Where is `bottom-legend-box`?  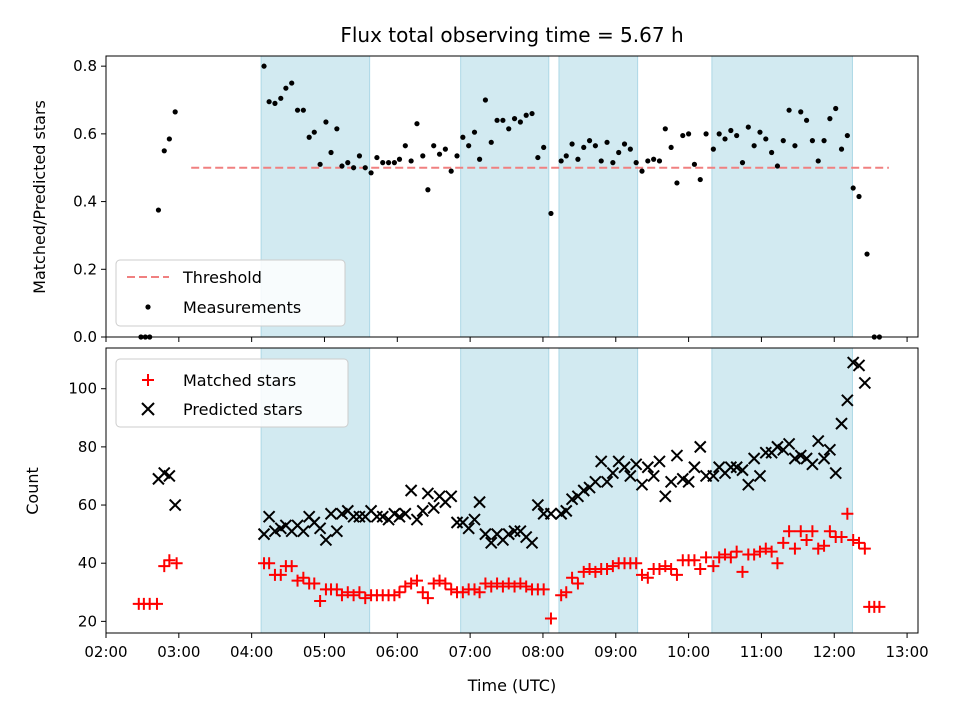
bottom-legend-box is located at coordinates (232, 393).